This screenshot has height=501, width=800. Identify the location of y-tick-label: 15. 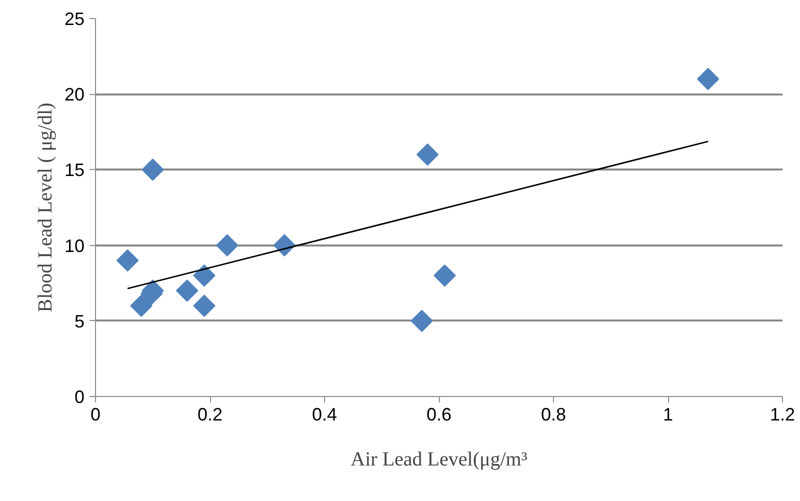
(74, 170).